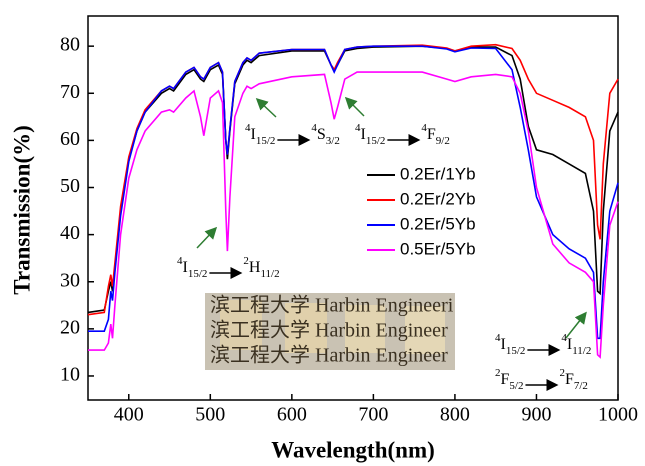 The height and width of the screenshot is (466, 645). What do you see at coordinates (70, 92) in the screenshot?
I see `y-tick-label: 70` at bounding box center [70, 92].